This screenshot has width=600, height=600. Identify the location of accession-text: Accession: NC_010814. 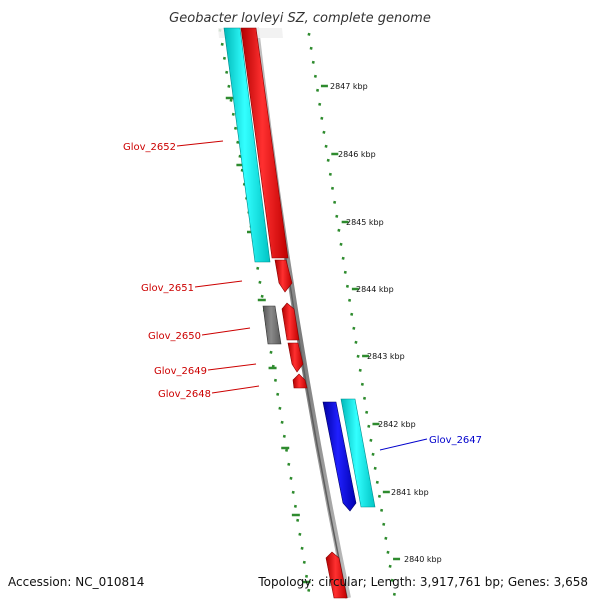
(76, 582).